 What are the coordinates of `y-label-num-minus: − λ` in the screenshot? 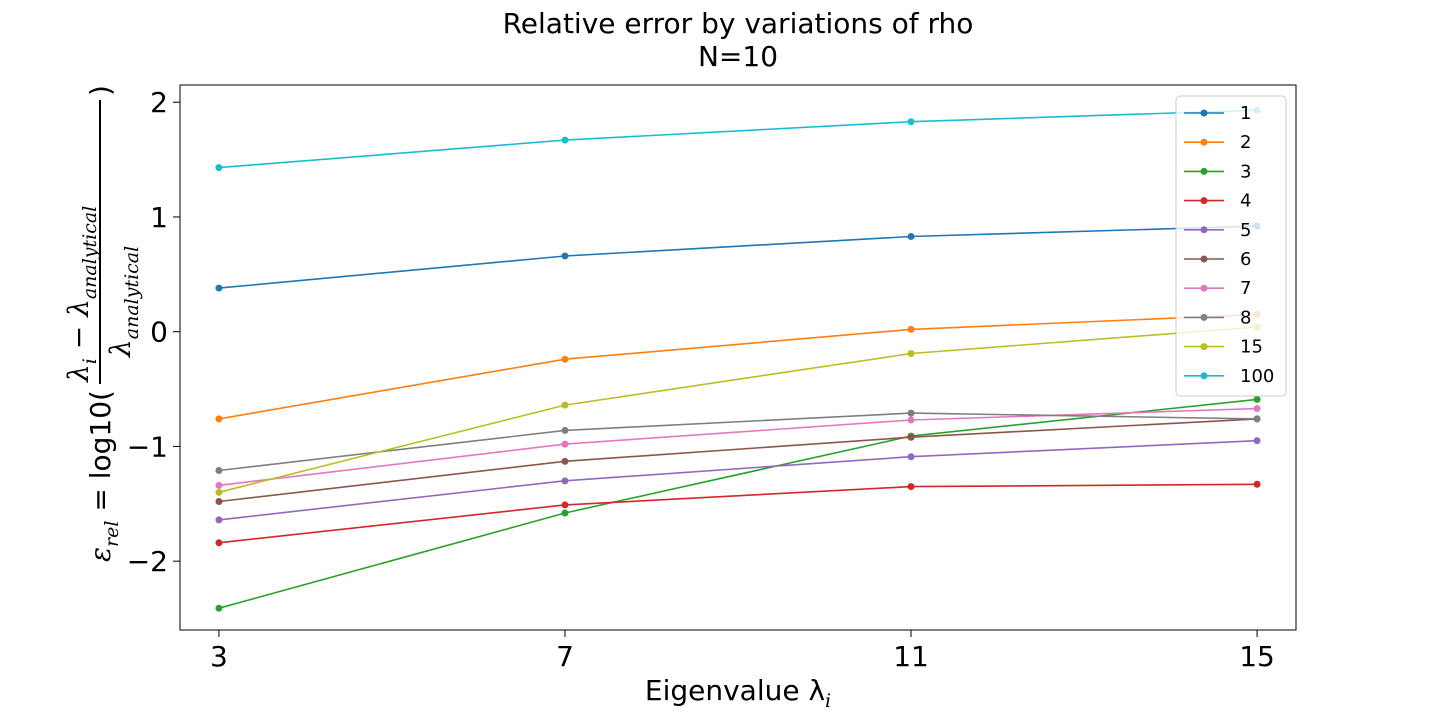 It's located at (78, 328).